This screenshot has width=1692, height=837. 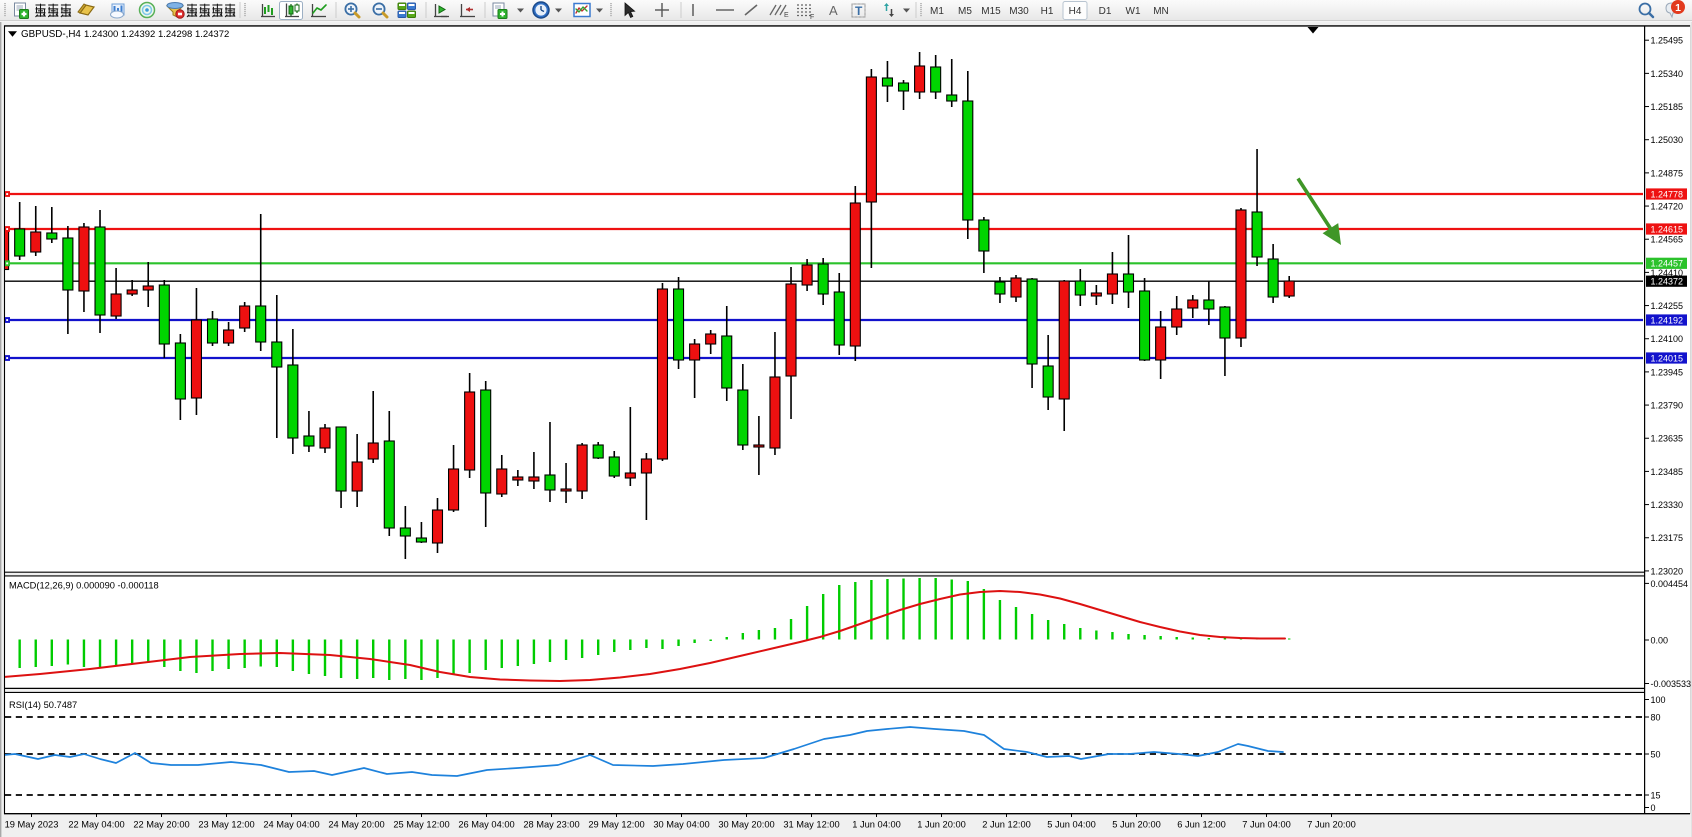 I want to click on svg-text: 80, so click(x=1656, y=717).